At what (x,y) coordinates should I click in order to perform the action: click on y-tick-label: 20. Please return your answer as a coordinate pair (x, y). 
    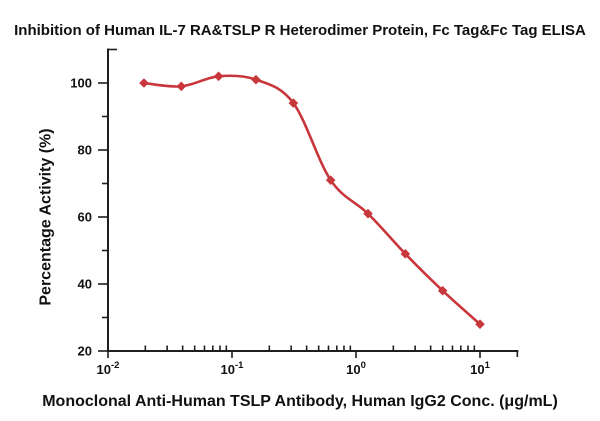
    Looking at the image, I should click on (85, 351).